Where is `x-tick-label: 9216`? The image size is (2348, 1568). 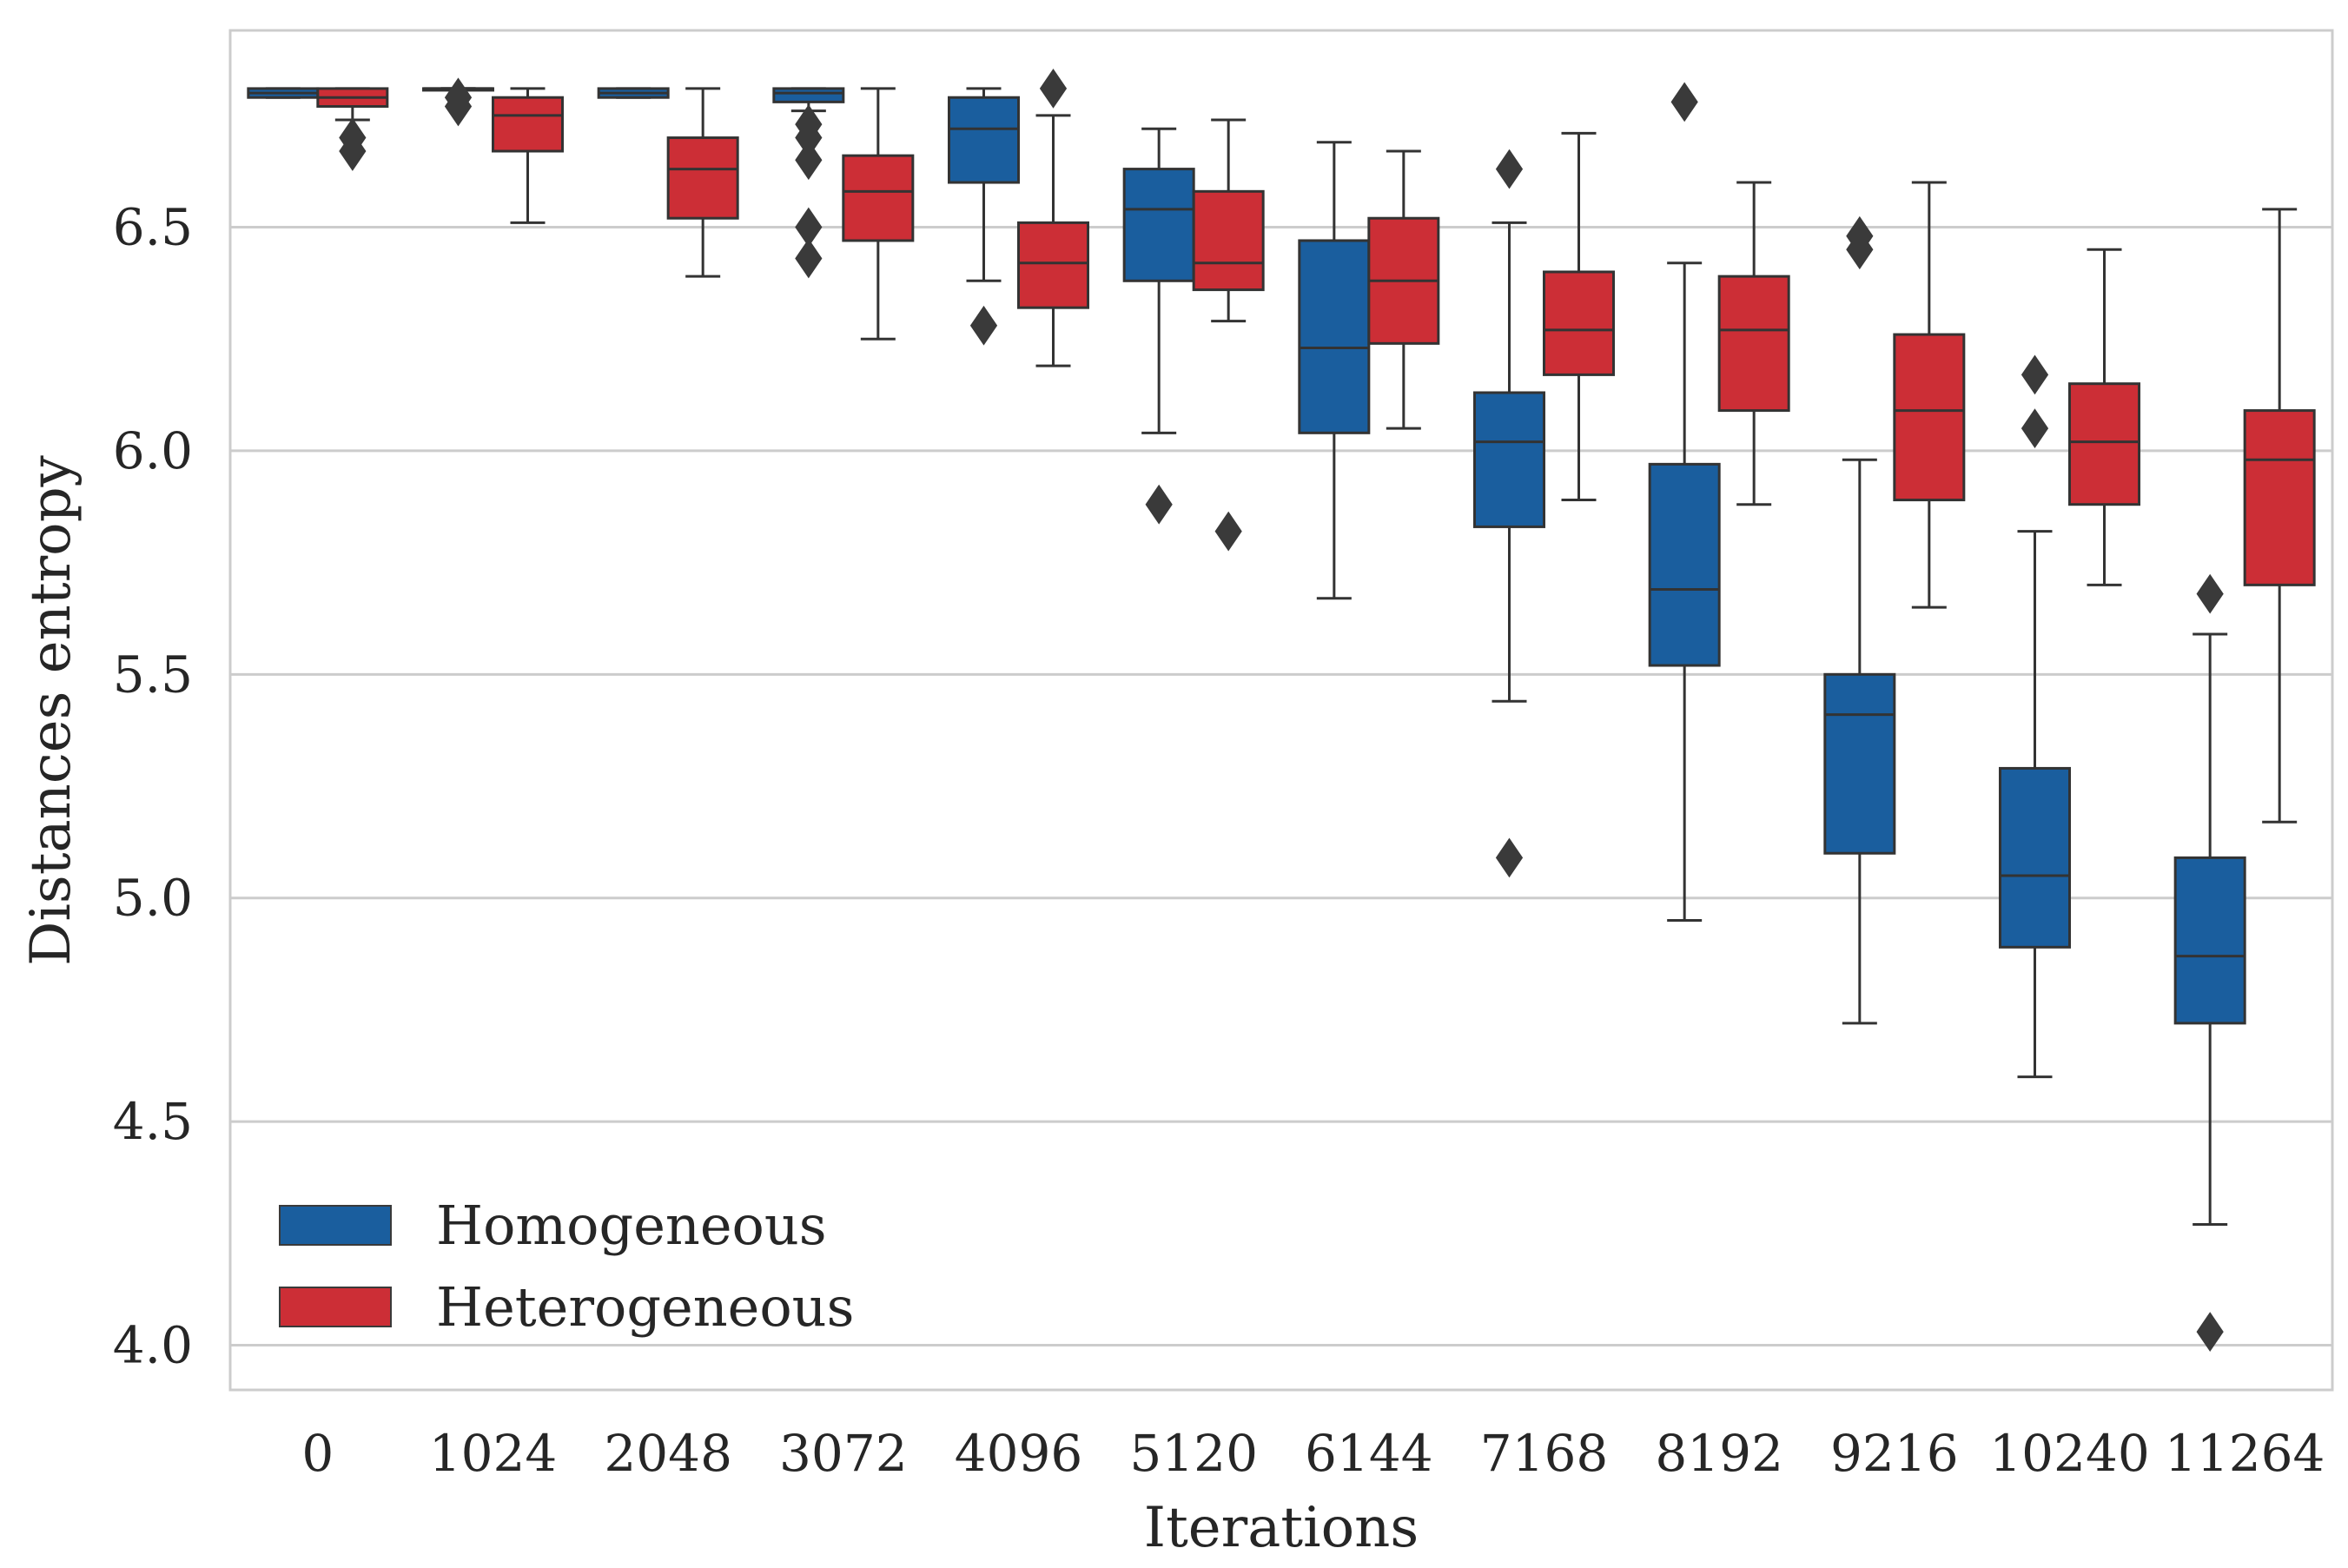
x-tick-label: 9216 is located at coordinates (1894, 1453).